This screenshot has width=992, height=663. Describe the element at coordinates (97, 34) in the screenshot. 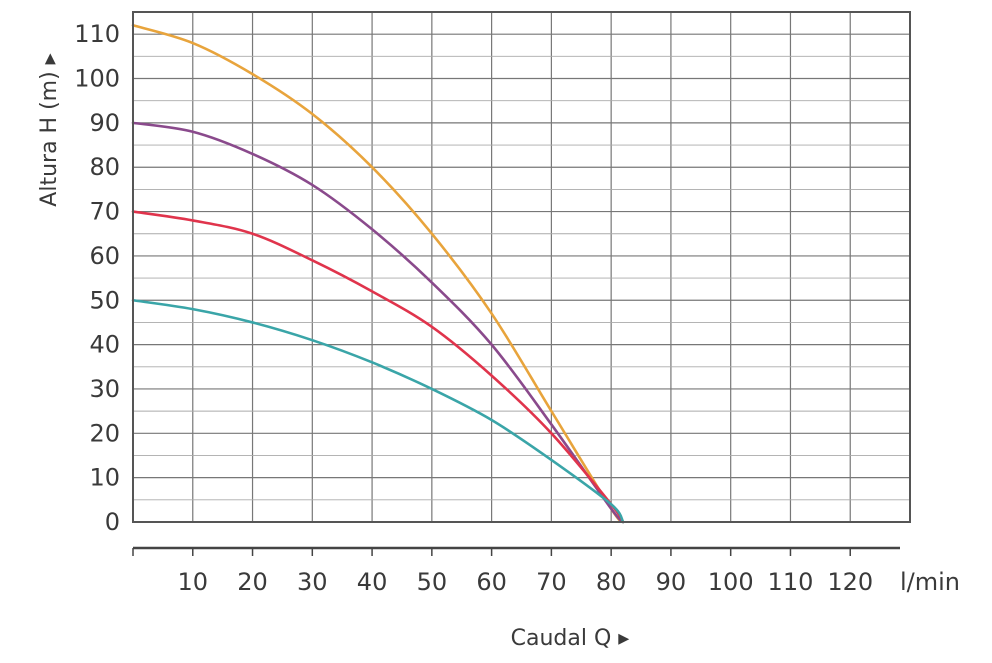

I see `y-tick-label: 110` at that location.